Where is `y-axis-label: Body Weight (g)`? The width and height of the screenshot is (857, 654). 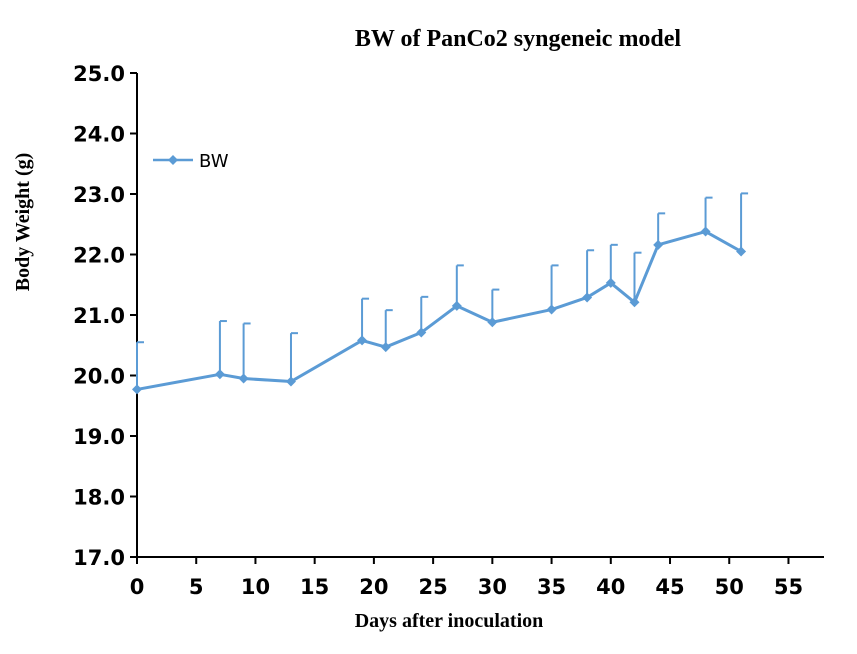 y-axis-label: Body Weight (g) is located at coordinates (23, 222).